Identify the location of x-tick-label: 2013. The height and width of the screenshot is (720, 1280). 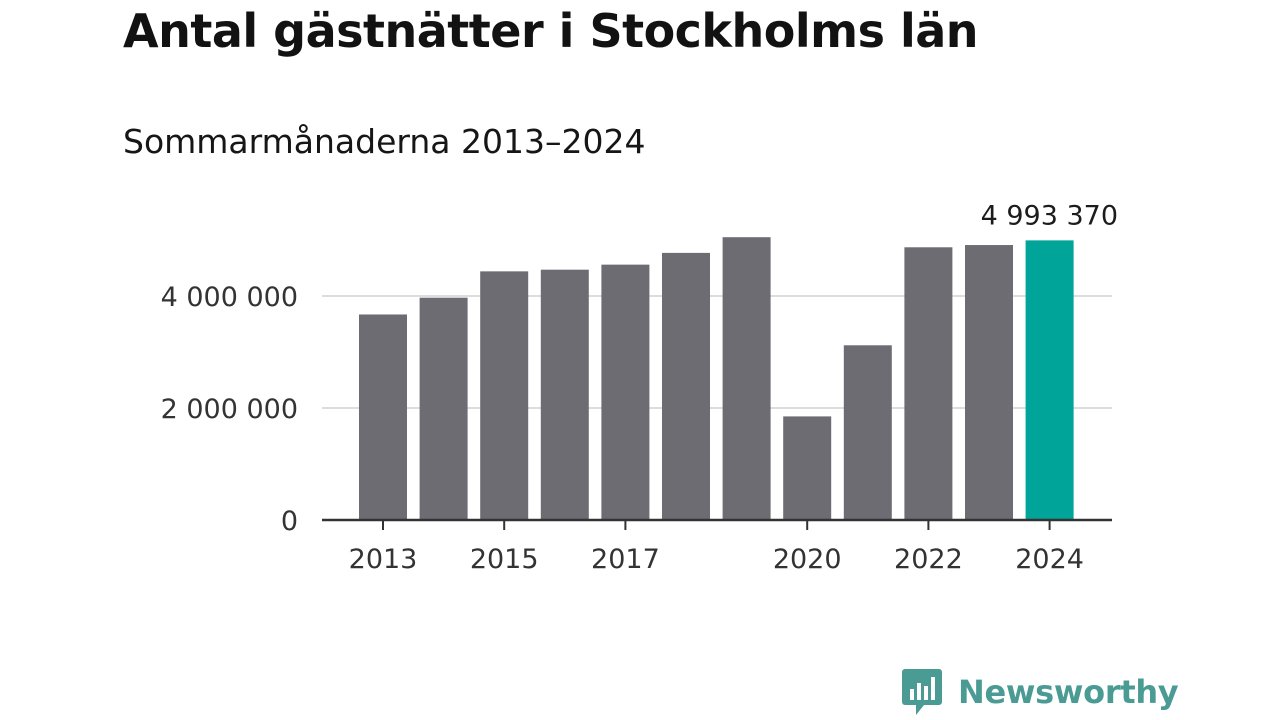
(383, 559).